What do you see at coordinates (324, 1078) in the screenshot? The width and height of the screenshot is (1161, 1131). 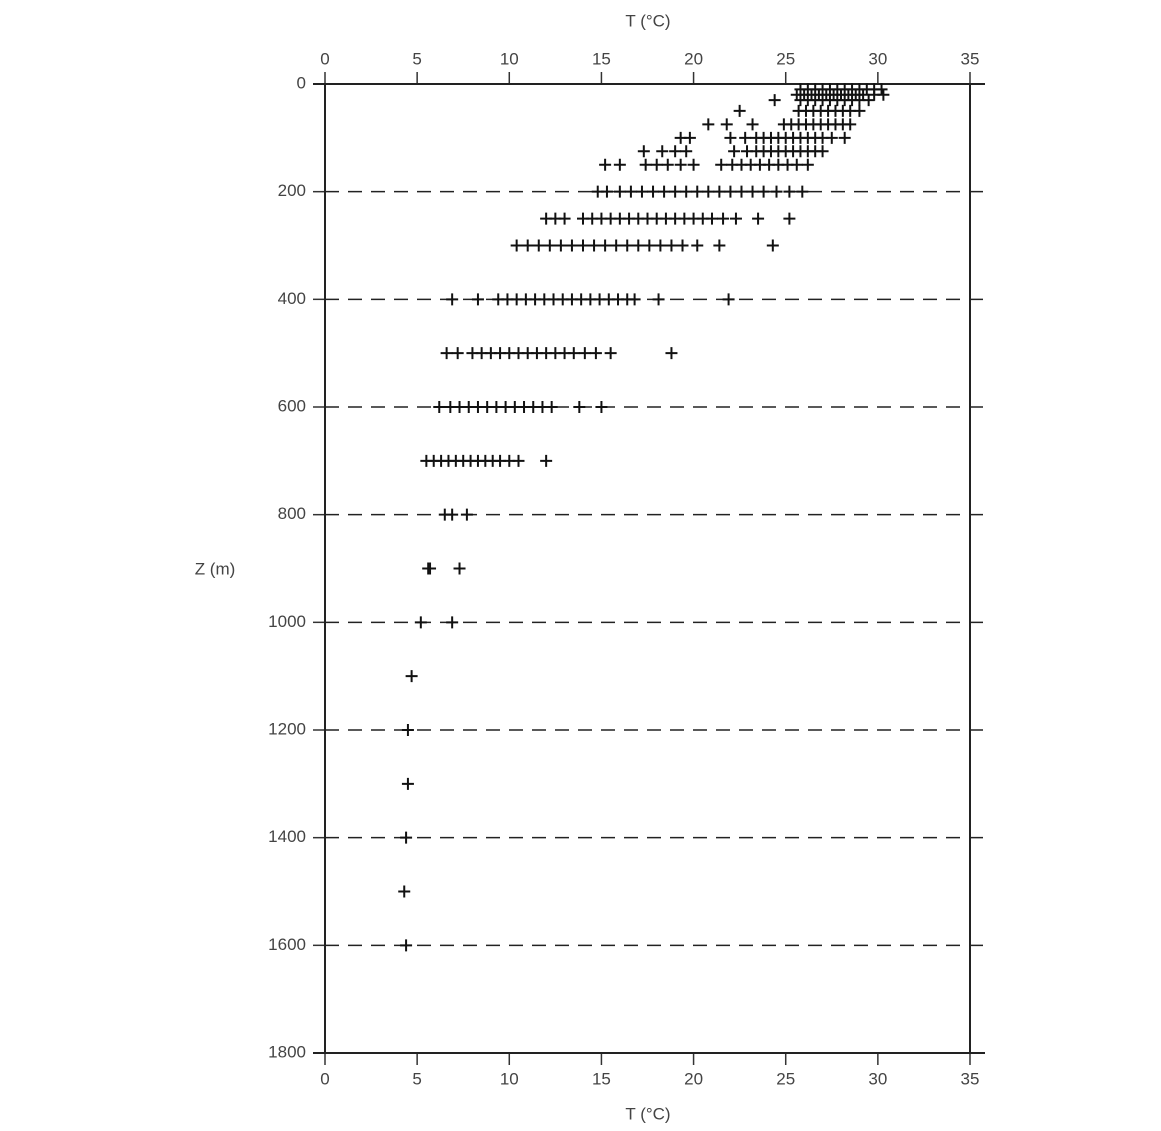 I see `x-tick-label: 0` at bounding box center [324, 1078].